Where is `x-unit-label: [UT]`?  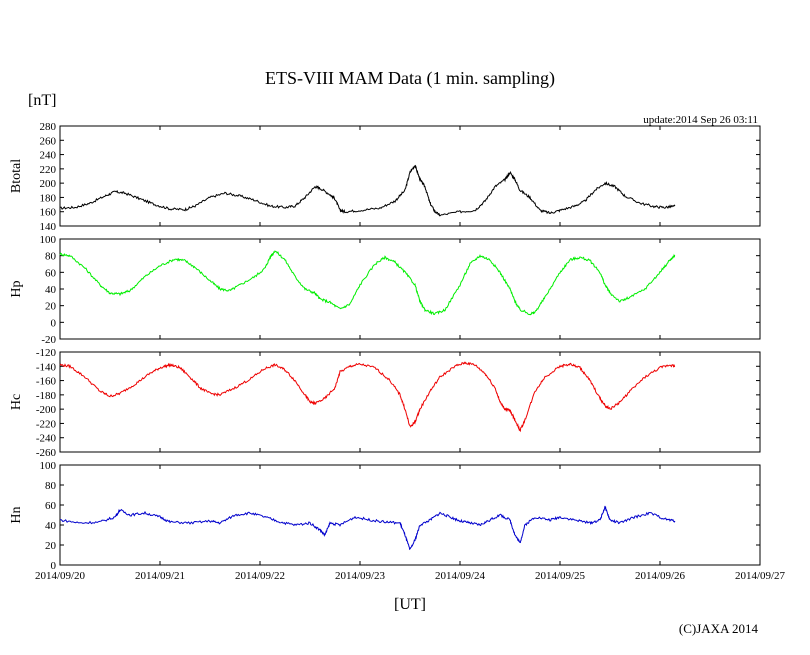
x-unit-label: [UT] is located at coordinates (410, 604).